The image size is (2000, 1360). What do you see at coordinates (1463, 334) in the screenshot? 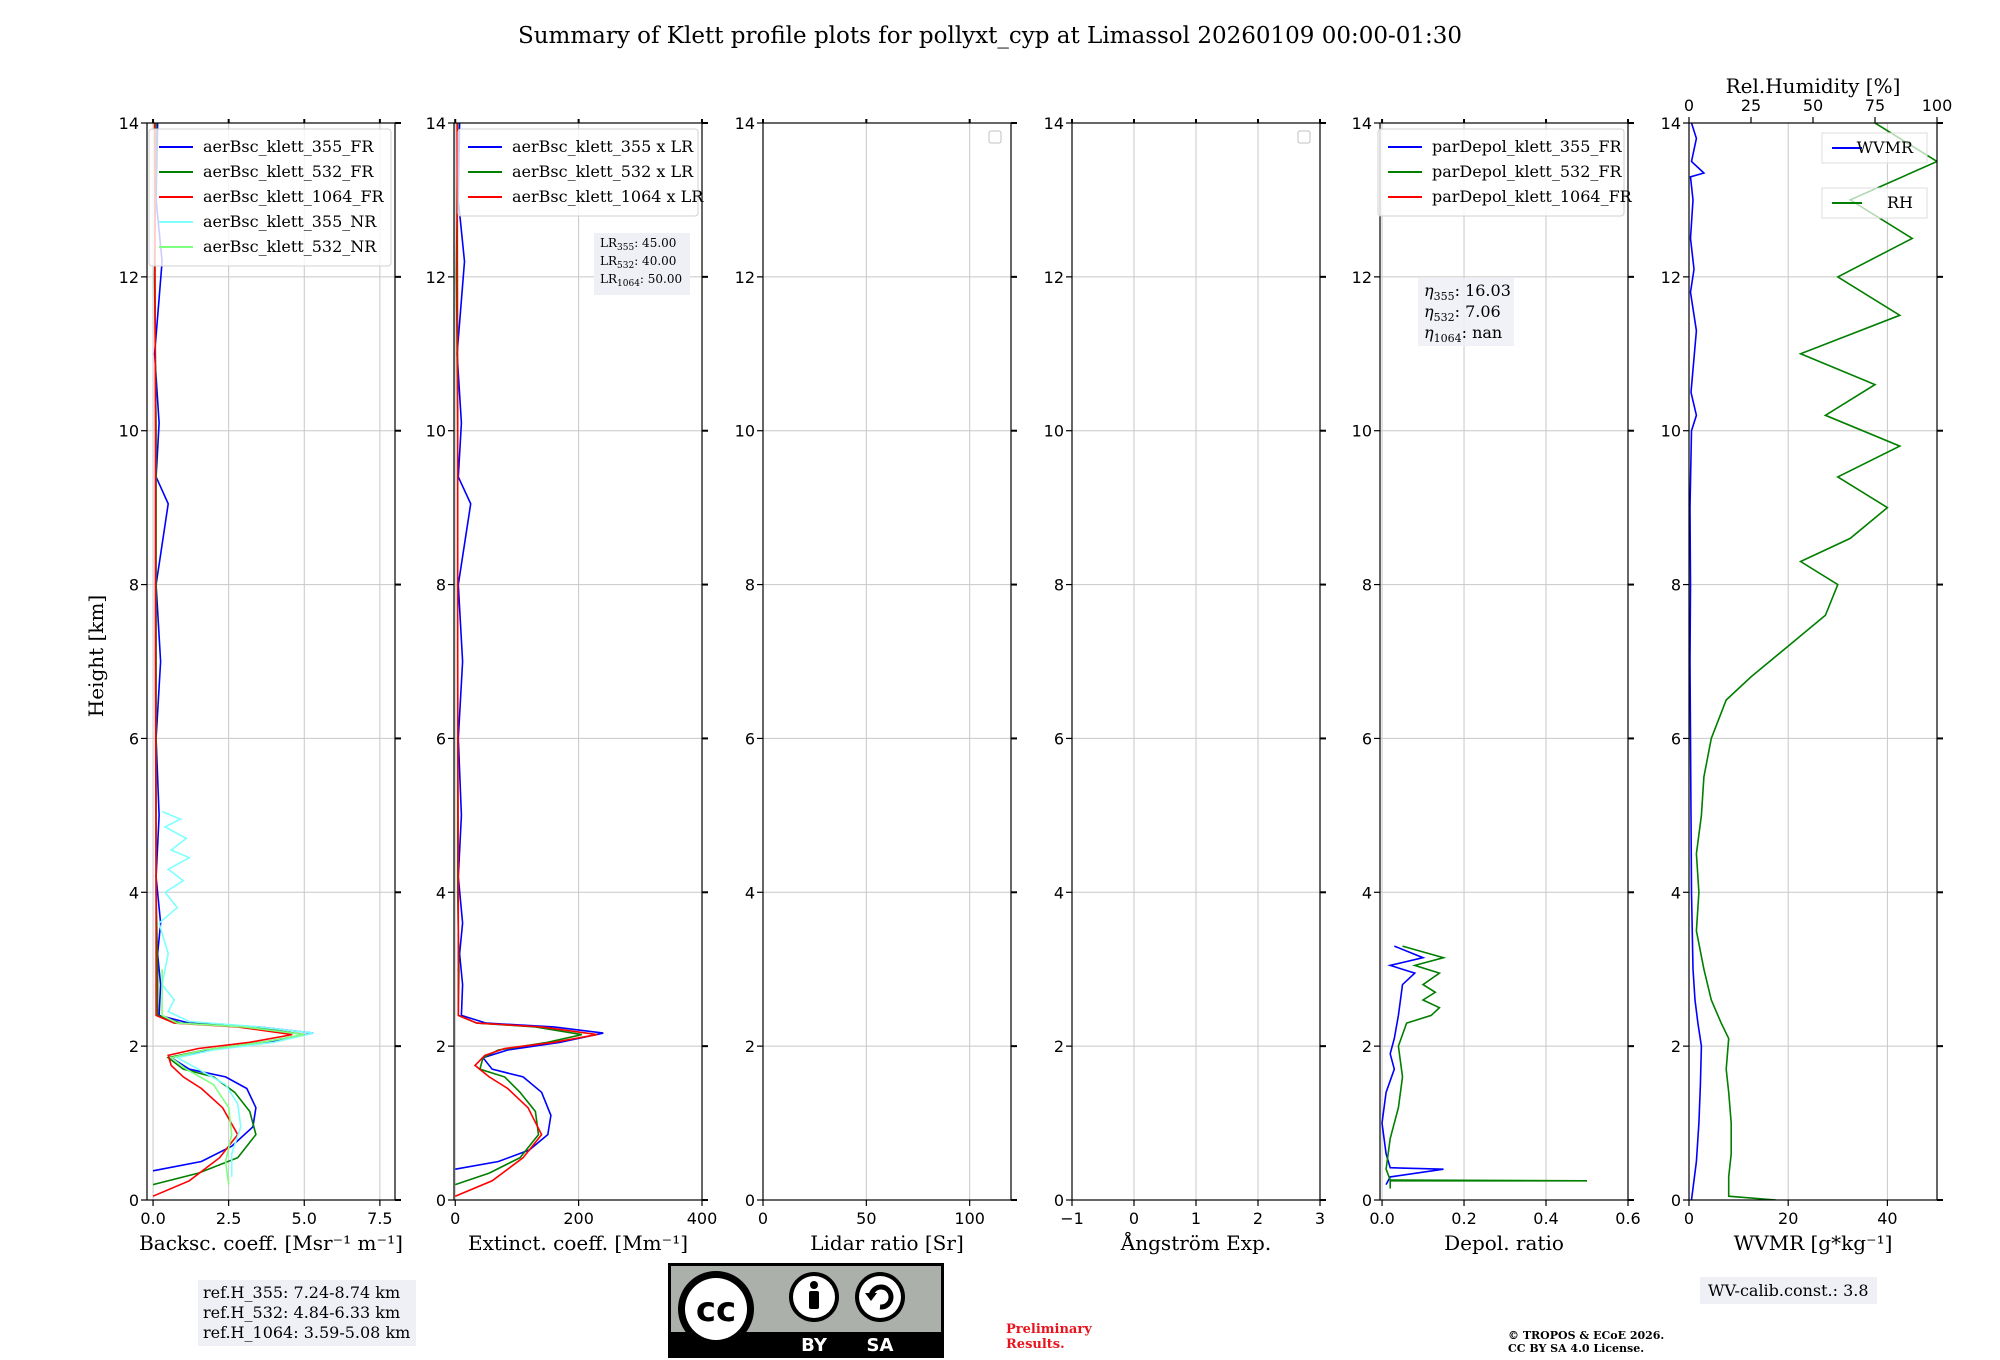
I see `eta-1064-text: η1064: nan` at bounding box center [1463, 334].